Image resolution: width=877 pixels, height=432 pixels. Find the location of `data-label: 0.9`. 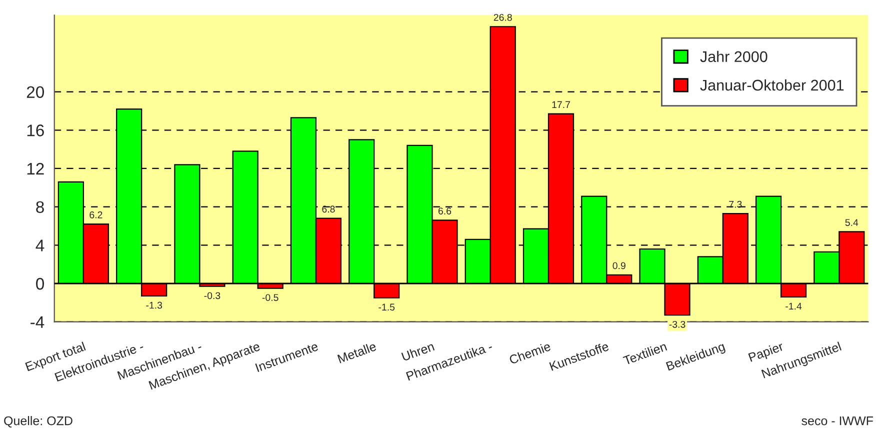

data-label: 0.9 is located at coordinates (619, 266).